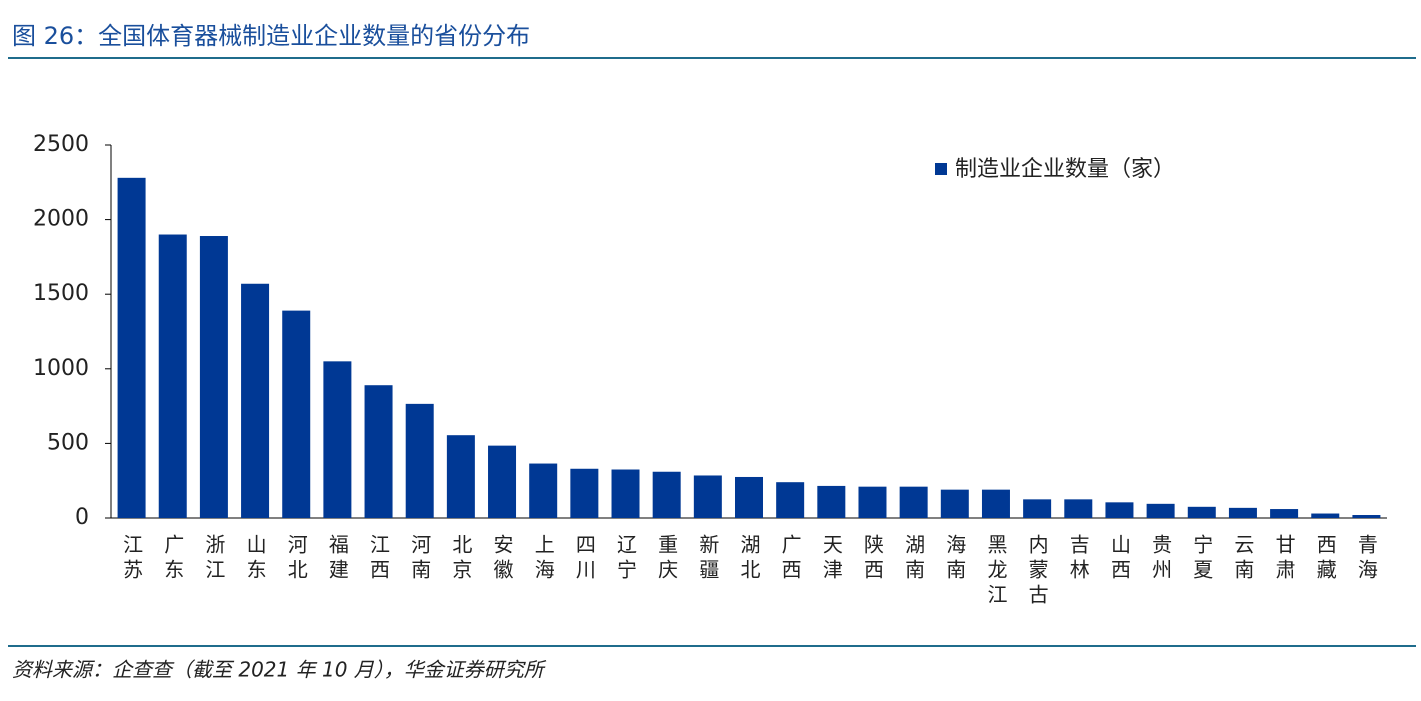  I want to click on legend-swatch, so click(941, 169).